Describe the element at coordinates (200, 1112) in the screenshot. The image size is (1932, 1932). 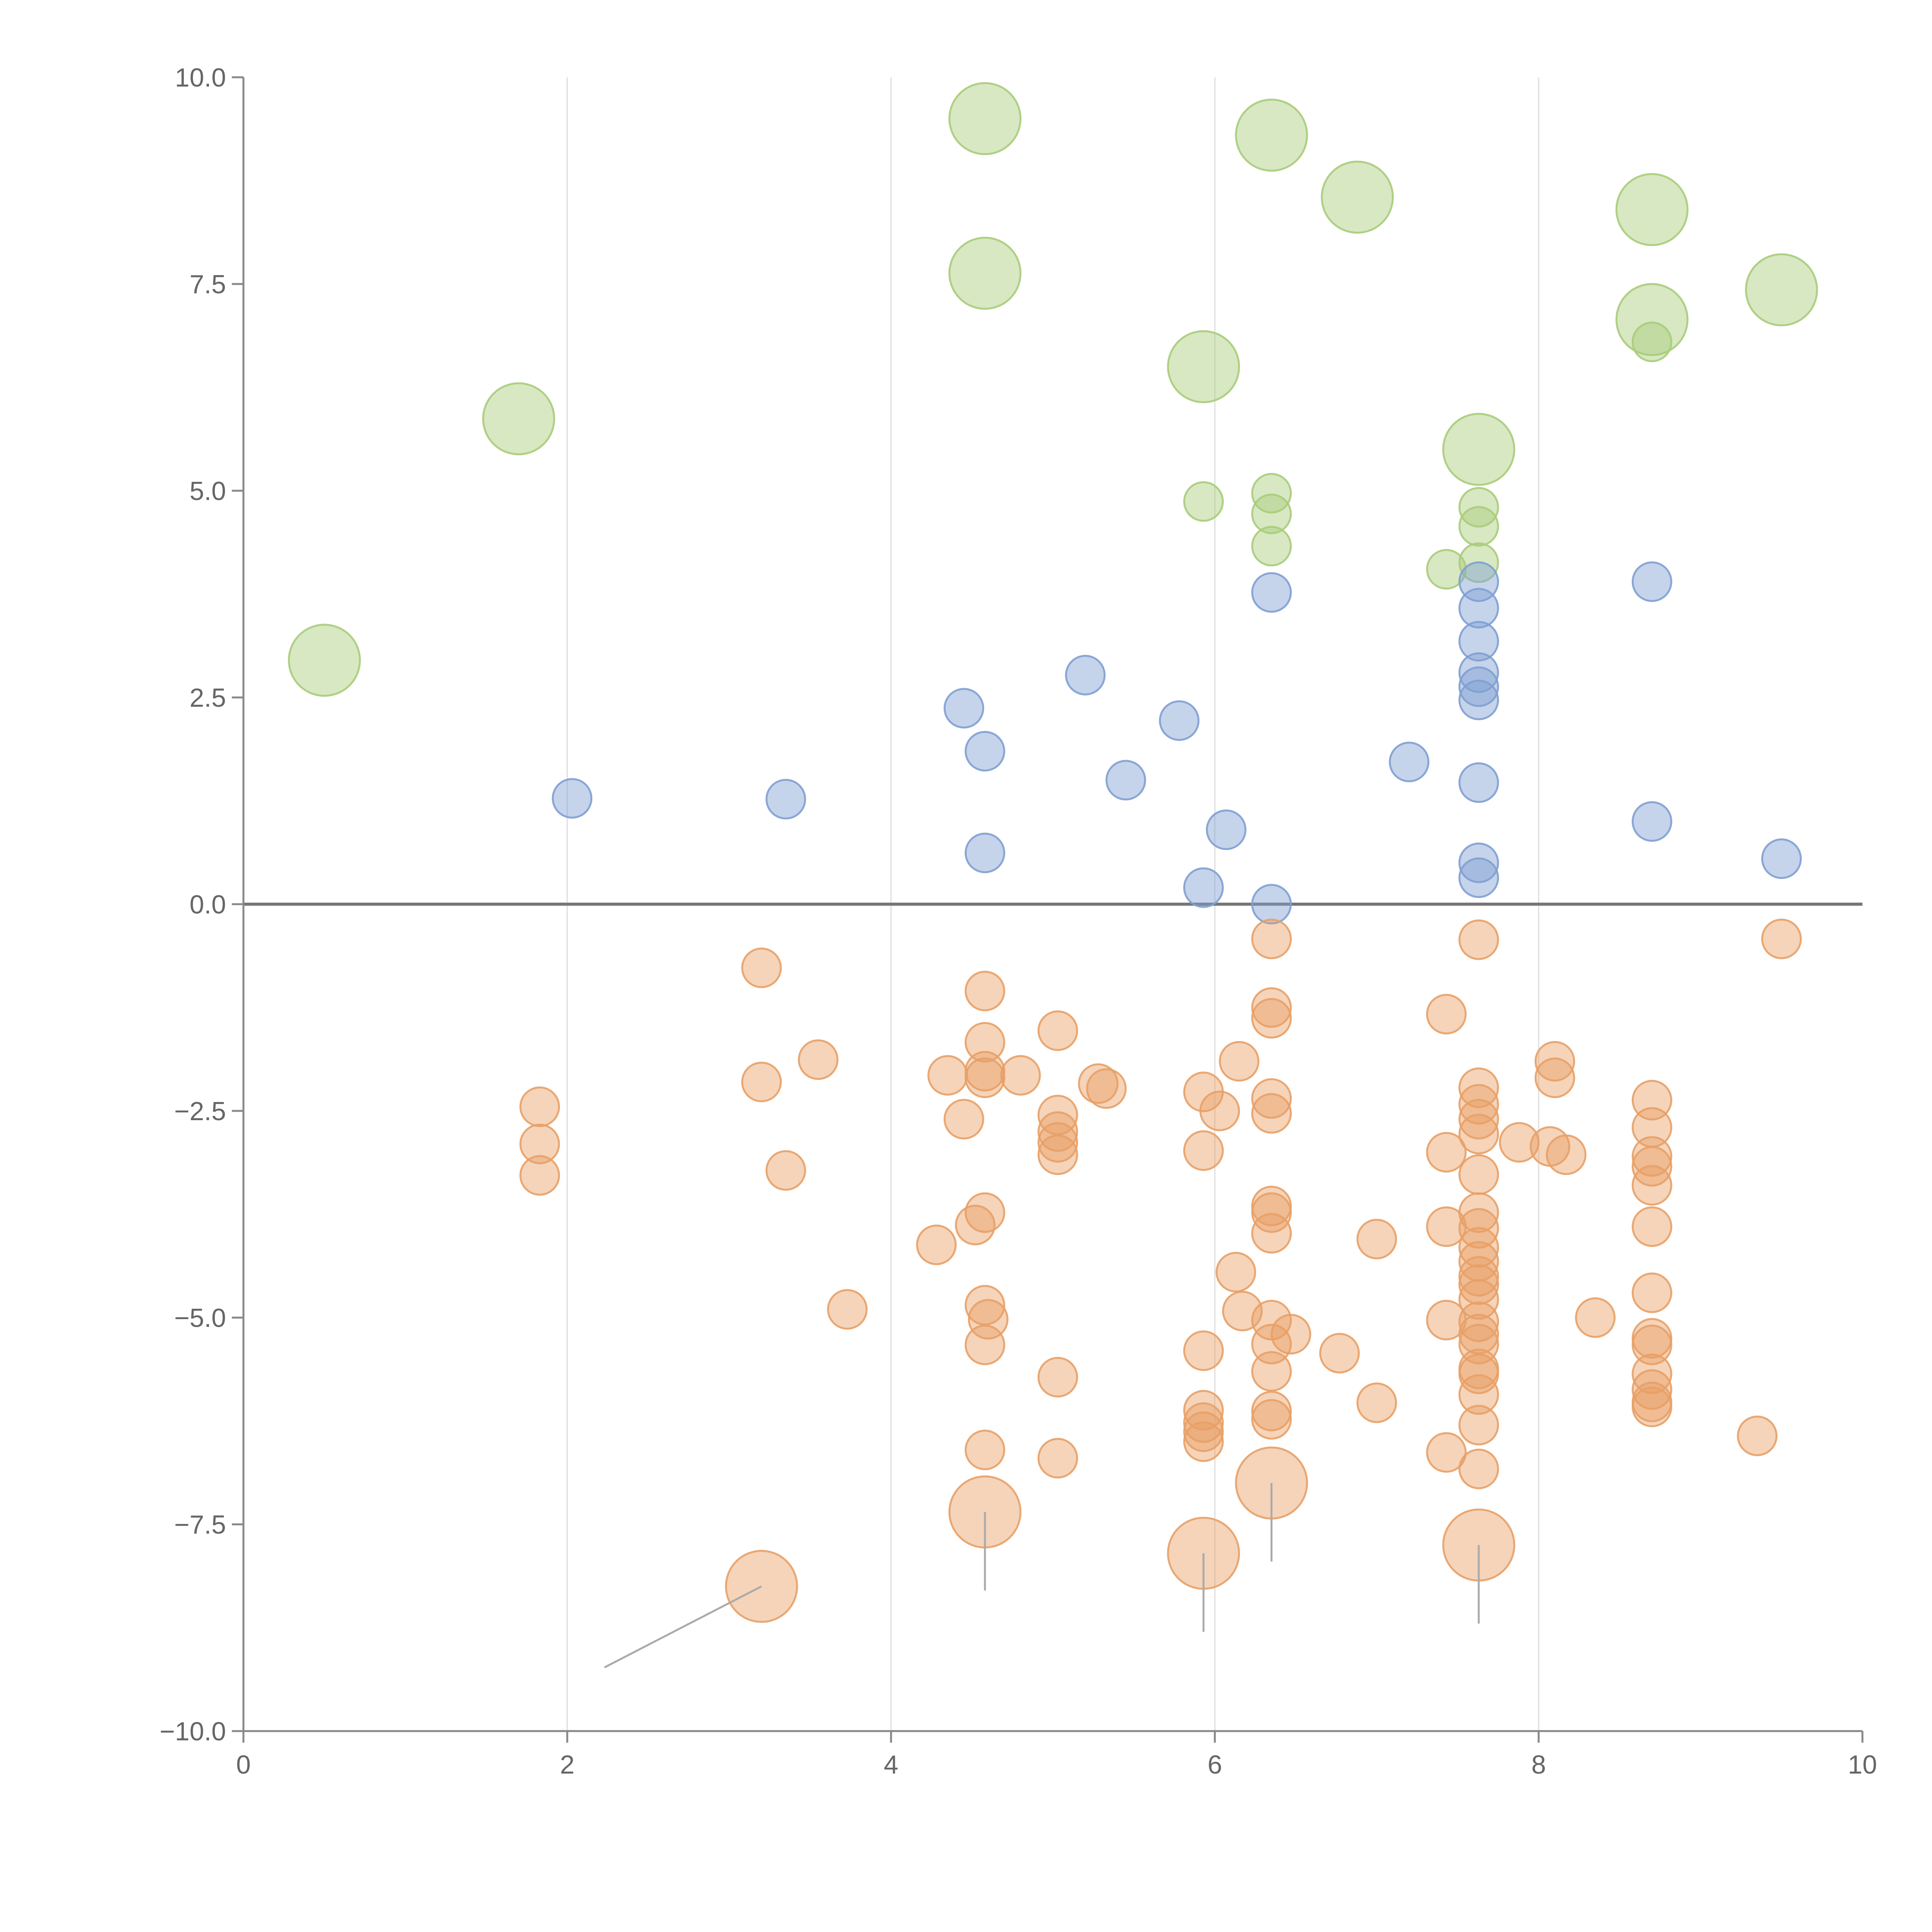
I see `y-tick-label: −2.5` at that location.